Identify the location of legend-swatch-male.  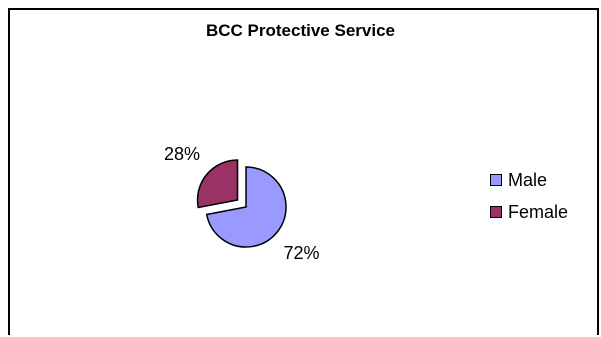
(496, 180).